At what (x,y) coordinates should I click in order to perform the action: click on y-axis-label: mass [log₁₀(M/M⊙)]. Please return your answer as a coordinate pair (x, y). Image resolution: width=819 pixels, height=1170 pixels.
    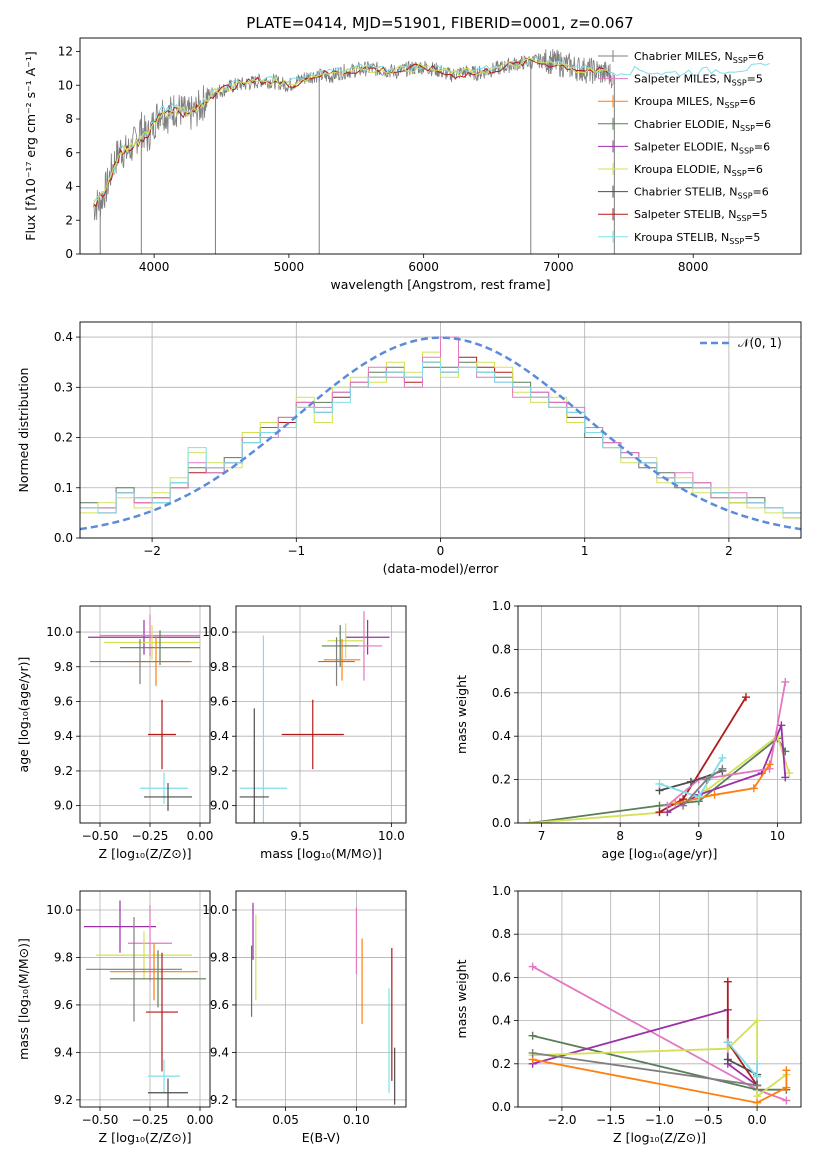
    Looking at the image, I should click on (23, 999).